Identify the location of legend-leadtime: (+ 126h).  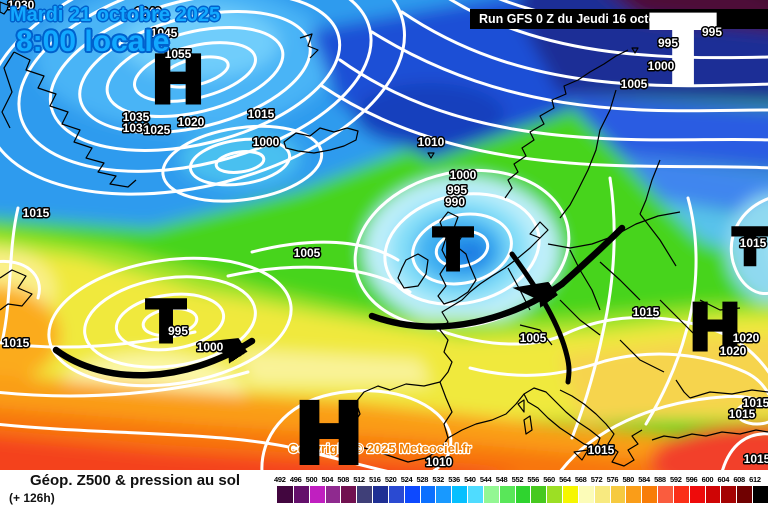
(32, 498).